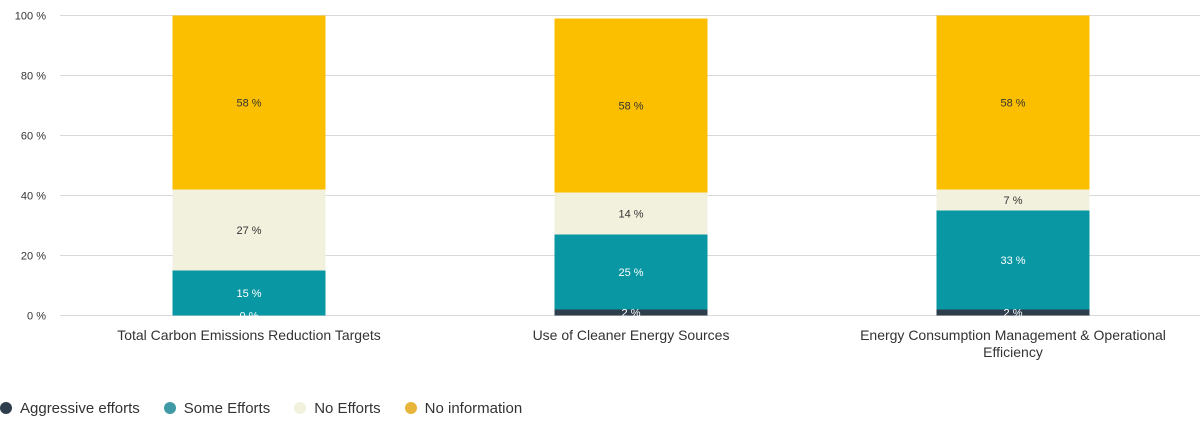 The image size is (1200, 421). I want to click on legend-label: No information, so click(473, 408).